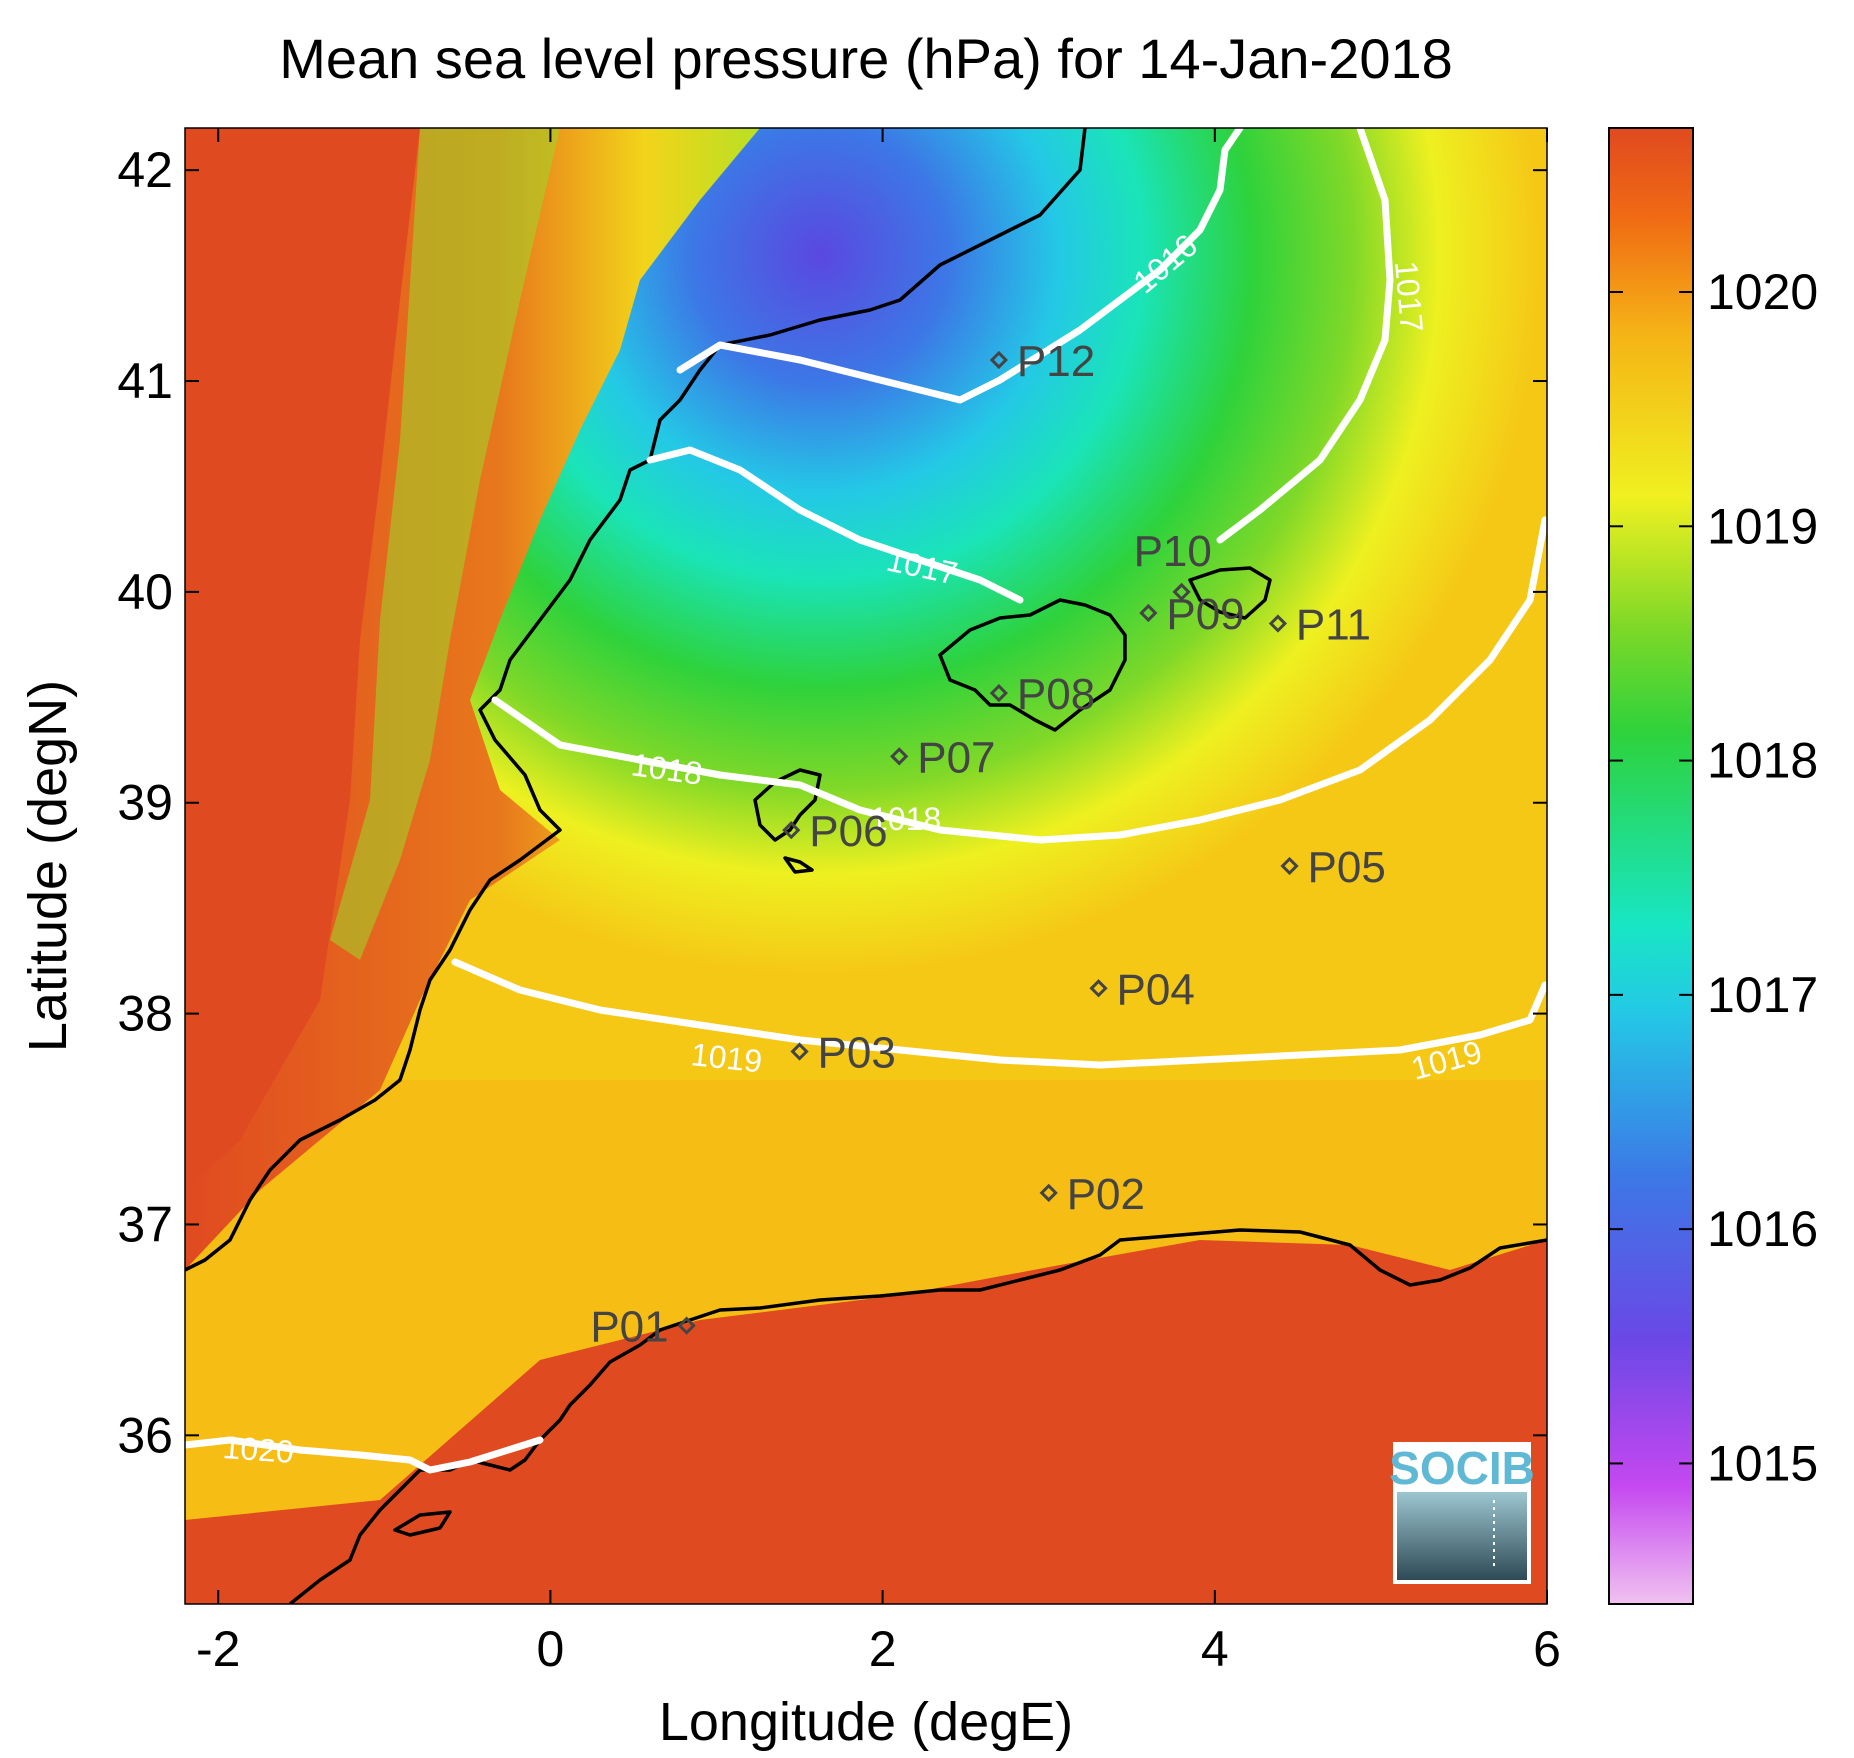 This screenshot has width=1854, height=1758. I want to click on station-p07: P07, so click(943, 757).